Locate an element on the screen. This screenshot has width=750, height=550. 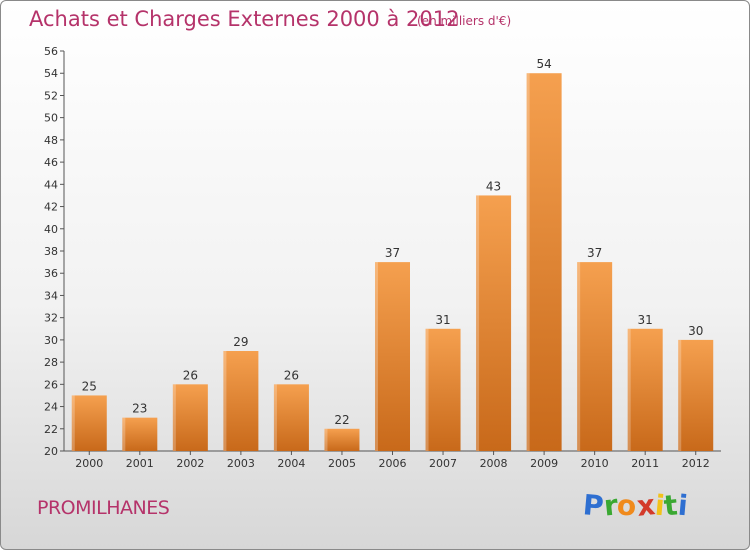
y-tick-label: 54 is located at coordinates (51, 73).